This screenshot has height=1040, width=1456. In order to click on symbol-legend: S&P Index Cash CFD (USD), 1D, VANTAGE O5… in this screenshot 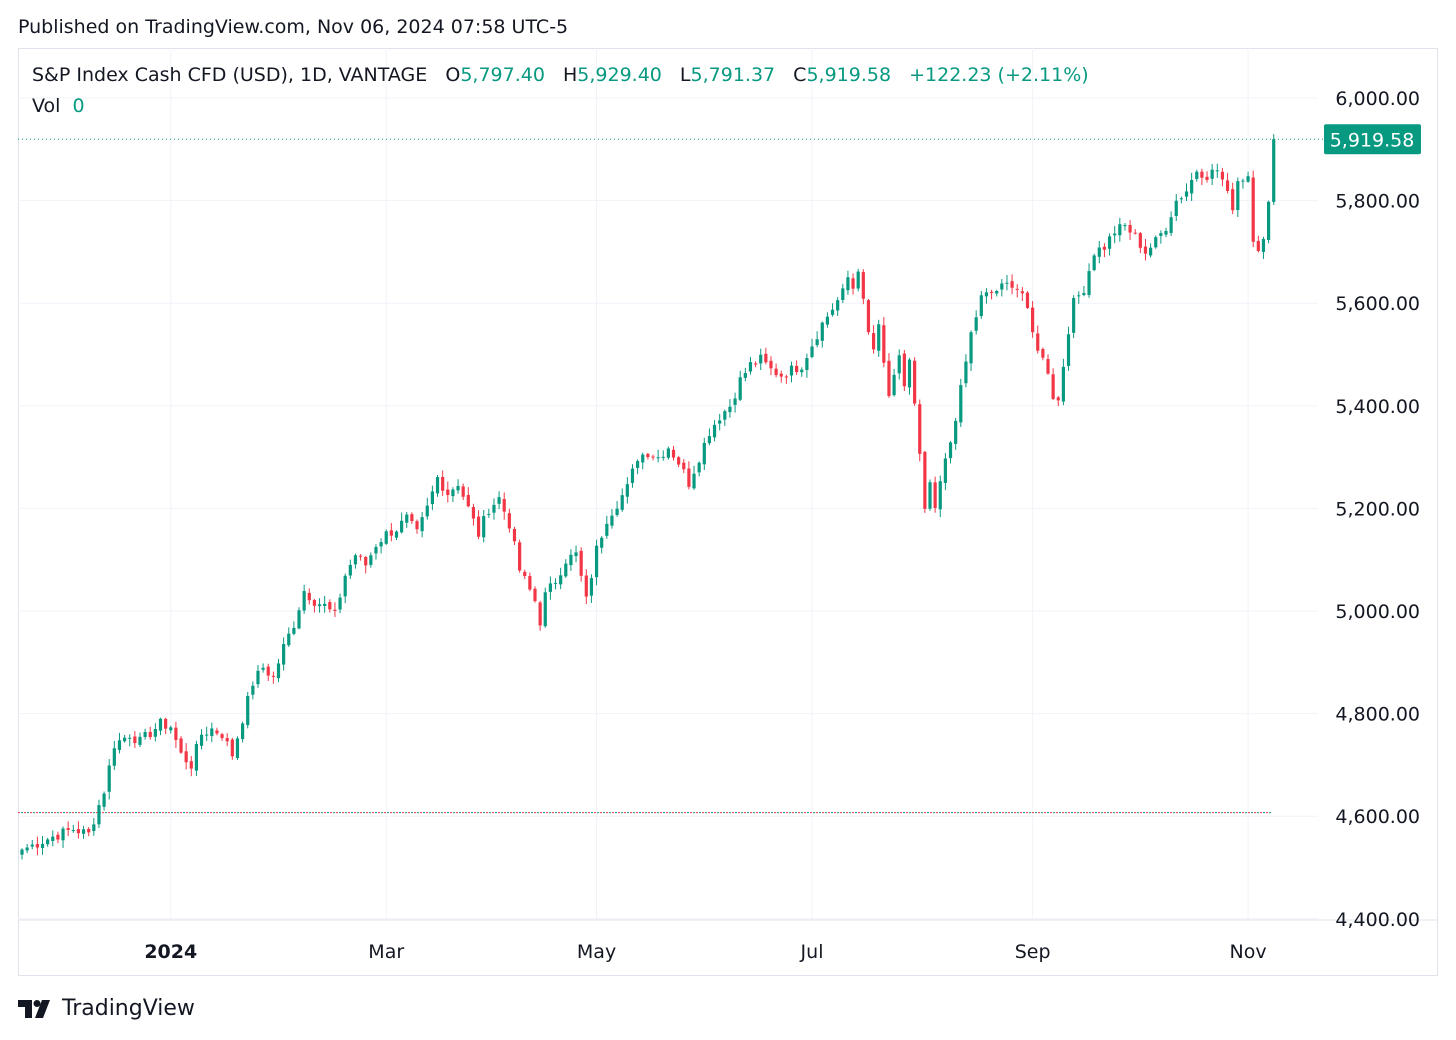, I will do `click(560, 75)`.